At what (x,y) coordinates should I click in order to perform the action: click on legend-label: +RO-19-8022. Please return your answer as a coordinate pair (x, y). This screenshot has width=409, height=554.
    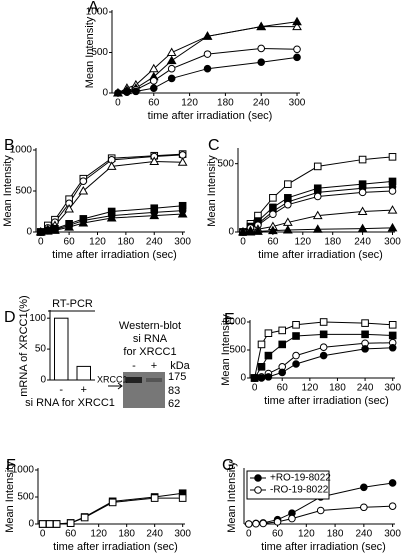
    Looking at the image, I should click on (300, 478).